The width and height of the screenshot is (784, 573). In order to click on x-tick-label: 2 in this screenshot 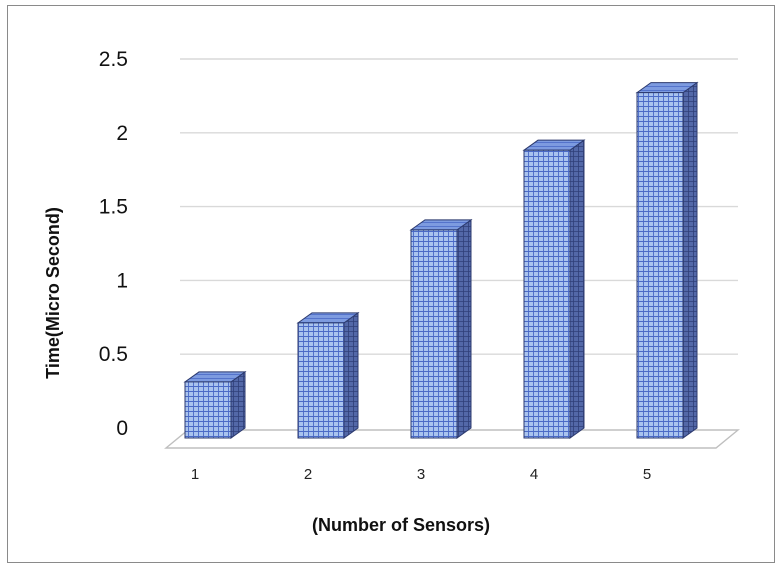, I will do `click(308, 474)`.